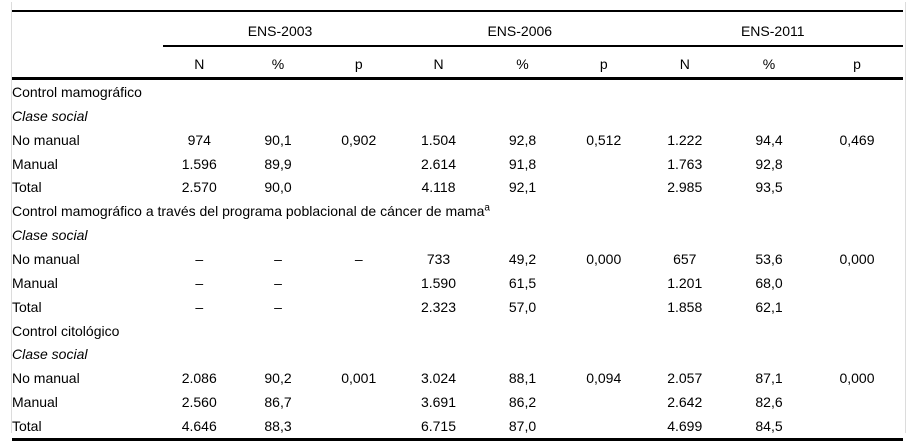 The height and width of the screenshot is (444, 913). What do you see at coordinates (278, 163) in the screenshot?
I see `cell-pct: 89,9` at bounding box center [278, 163].